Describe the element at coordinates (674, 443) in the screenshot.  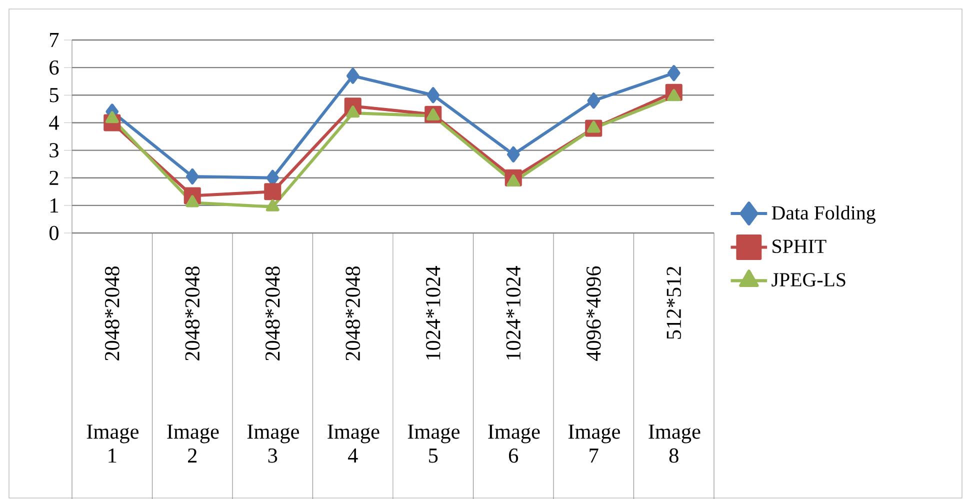
I see `text: Image 8` at that location.